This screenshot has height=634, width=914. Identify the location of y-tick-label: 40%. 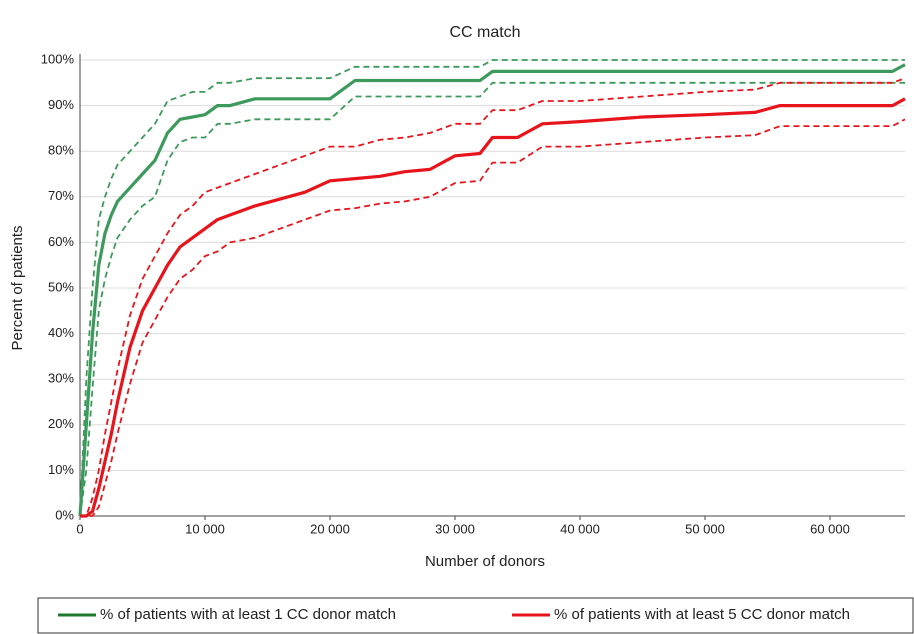
(61, 332).